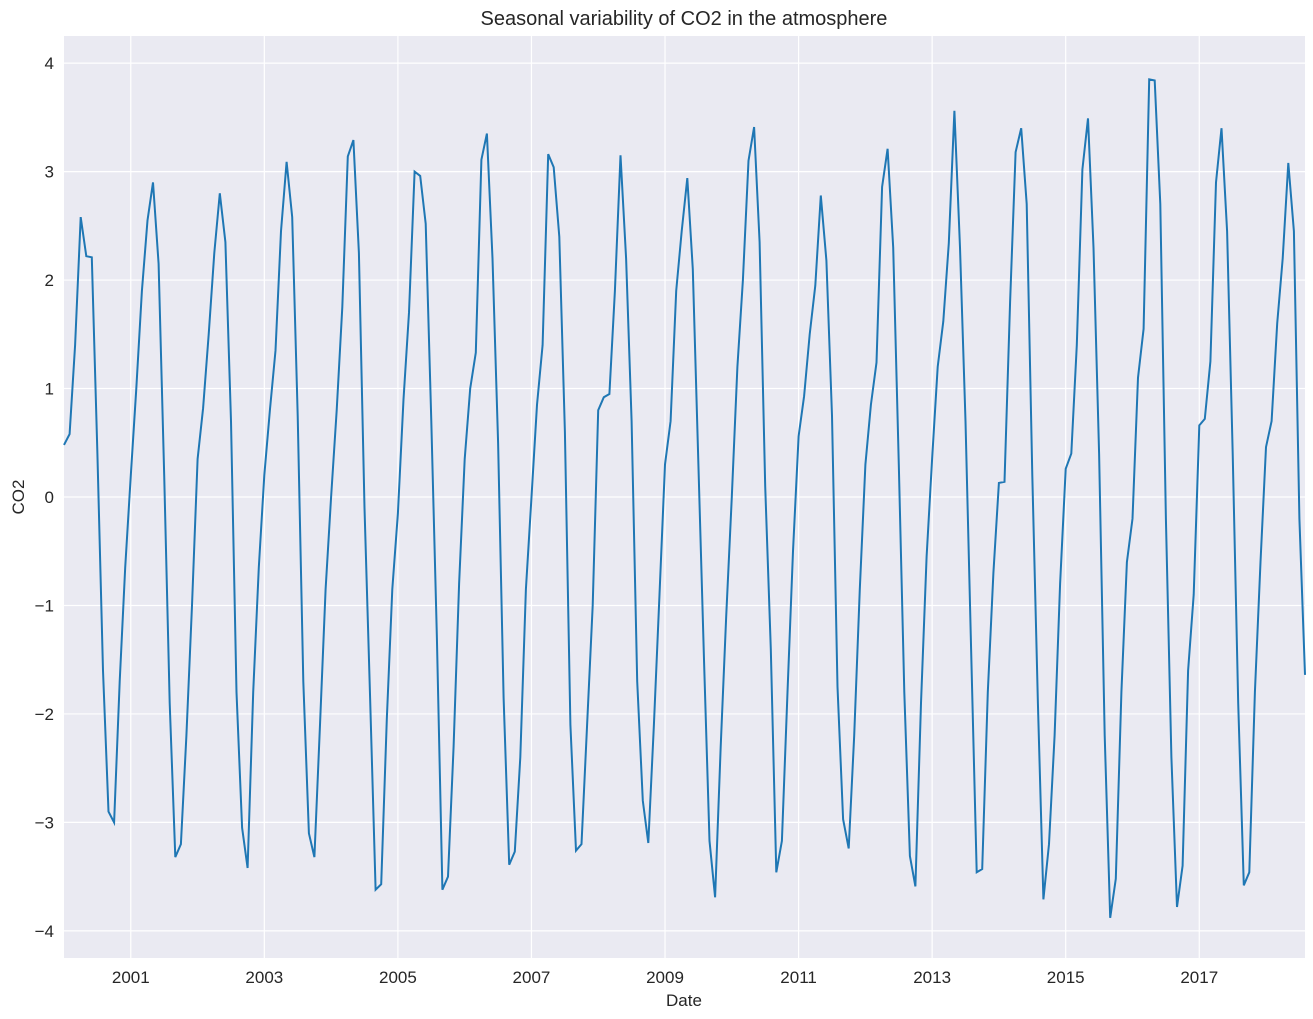  What do you see at coordinates (49, 63) in the screenshot?
I see `y-tick-label: 4` at bounding box center [49, 63].